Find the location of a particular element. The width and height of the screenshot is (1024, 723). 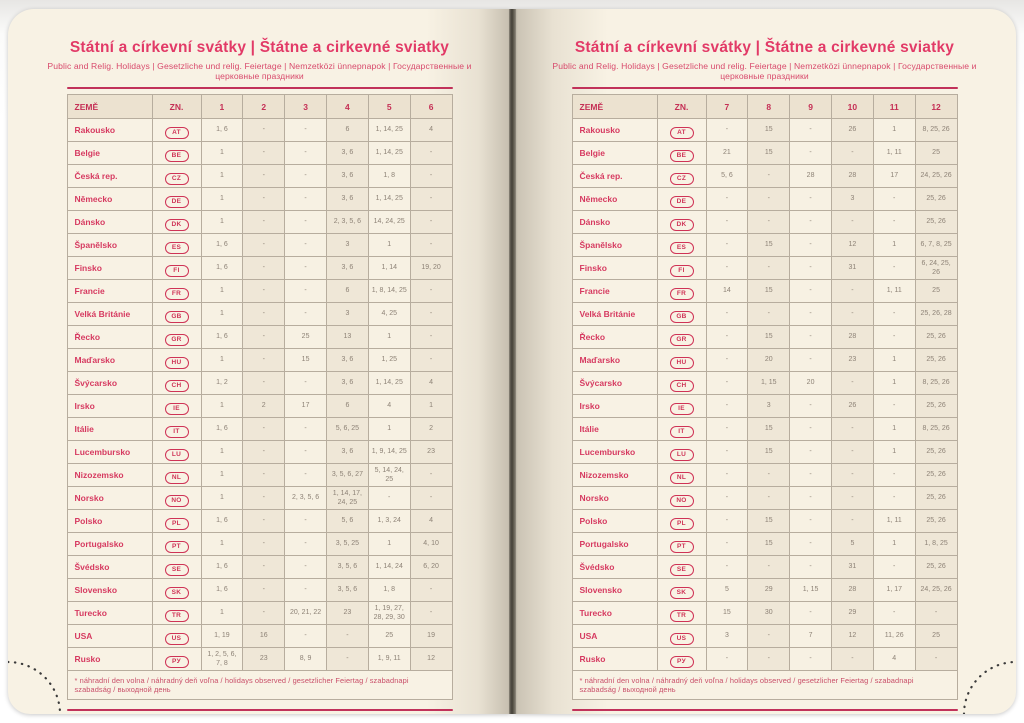

country-code-cell: HU is located at coordinates (681, 360).